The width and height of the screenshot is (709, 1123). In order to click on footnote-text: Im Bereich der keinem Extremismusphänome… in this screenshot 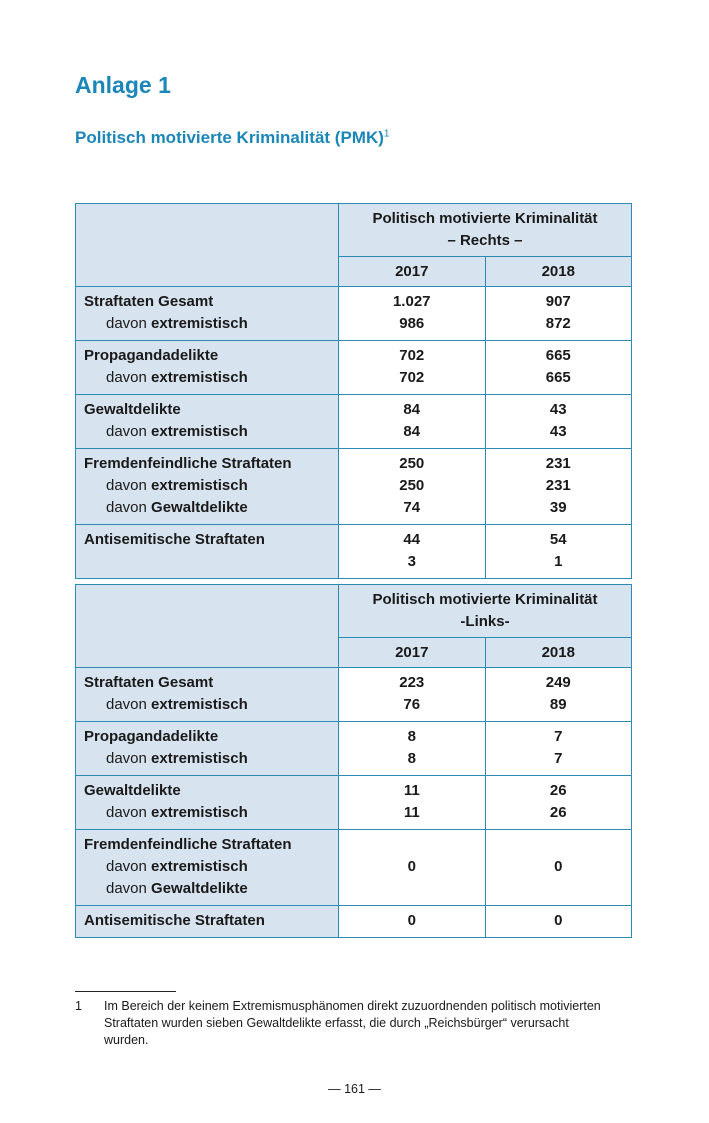, I will do `click(352, 1023)`.